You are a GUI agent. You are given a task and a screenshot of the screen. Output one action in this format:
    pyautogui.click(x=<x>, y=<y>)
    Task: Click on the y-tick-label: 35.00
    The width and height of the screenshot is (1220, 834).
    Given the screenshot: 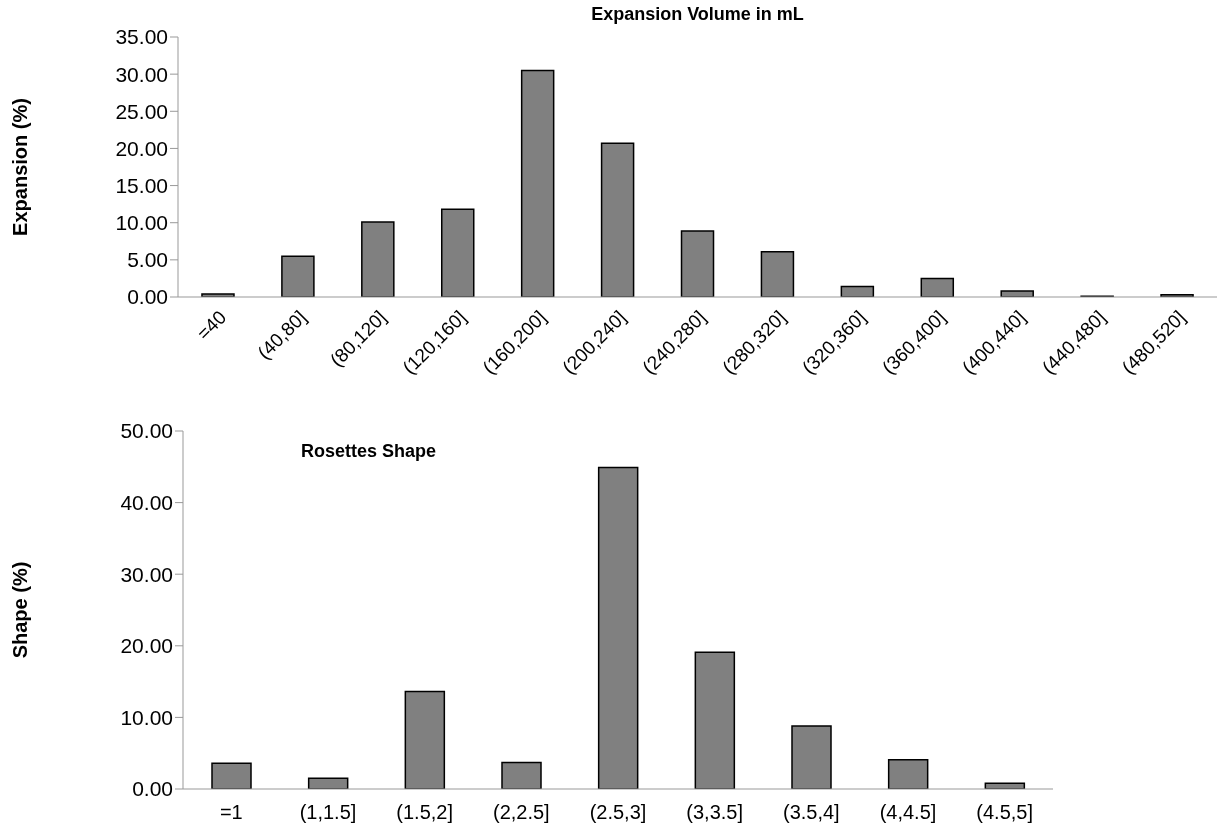 What is the action you would take?
    pyautogui.click(x=141, y=37)
    